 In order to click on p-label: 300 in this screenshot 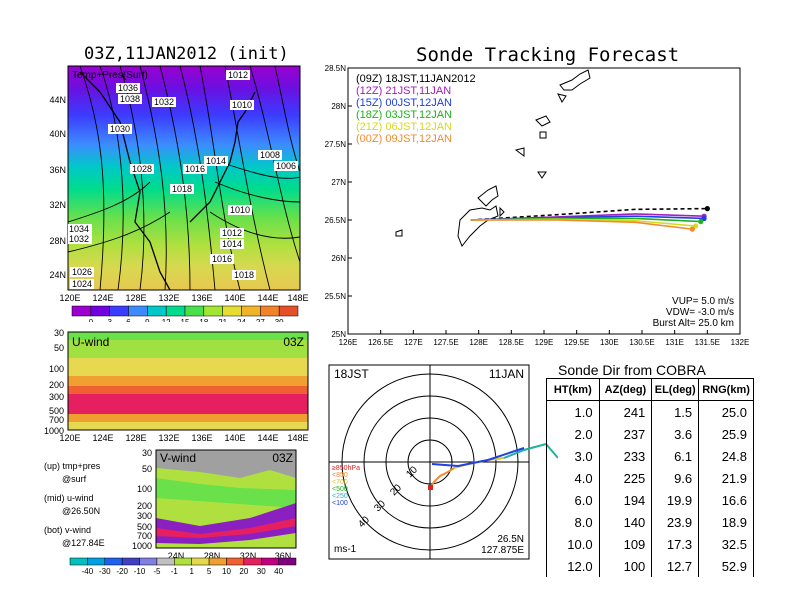, I will do `click(144, 516)`.